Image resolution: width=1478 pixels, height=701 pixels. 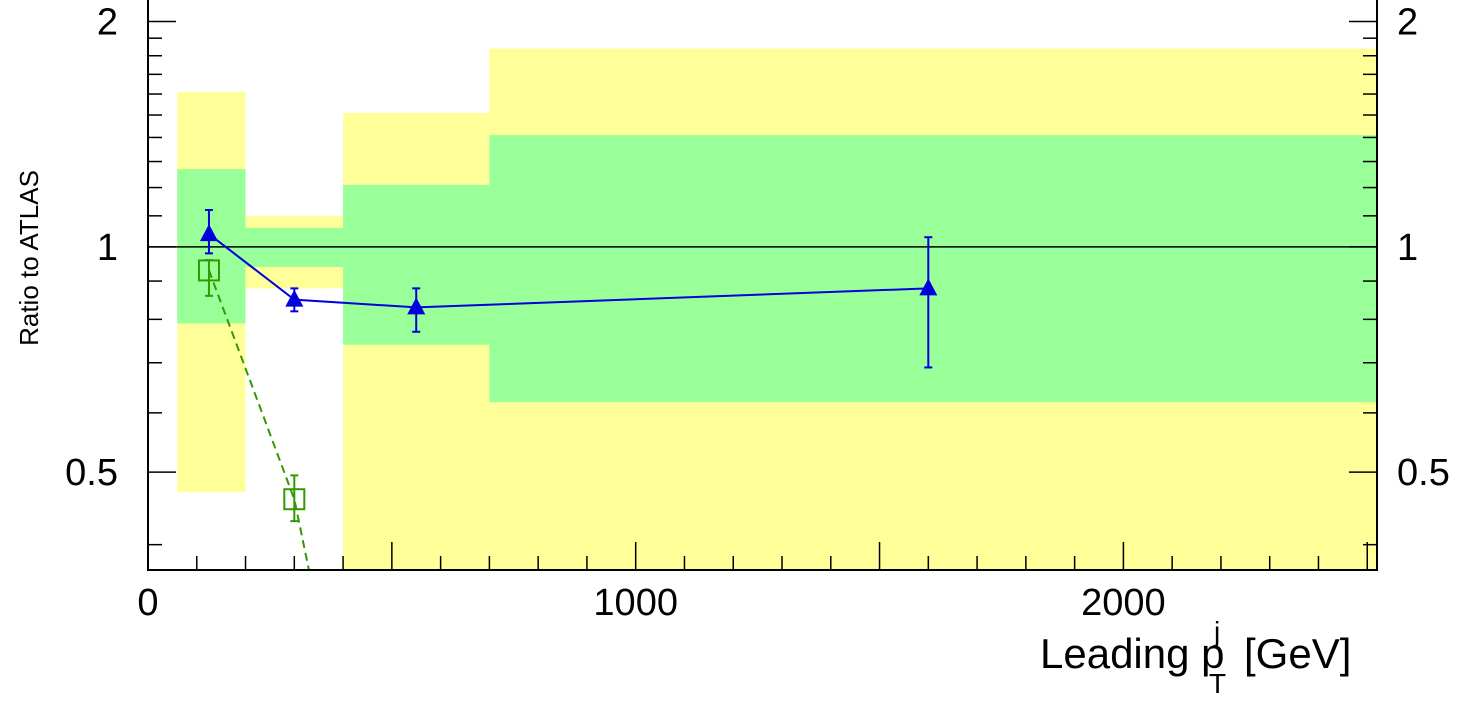 What do you see at coordinates (1423, 473) in the screenshot?
I see `y-tick-label-right: 0.5` at bounding box center [1423, 473].